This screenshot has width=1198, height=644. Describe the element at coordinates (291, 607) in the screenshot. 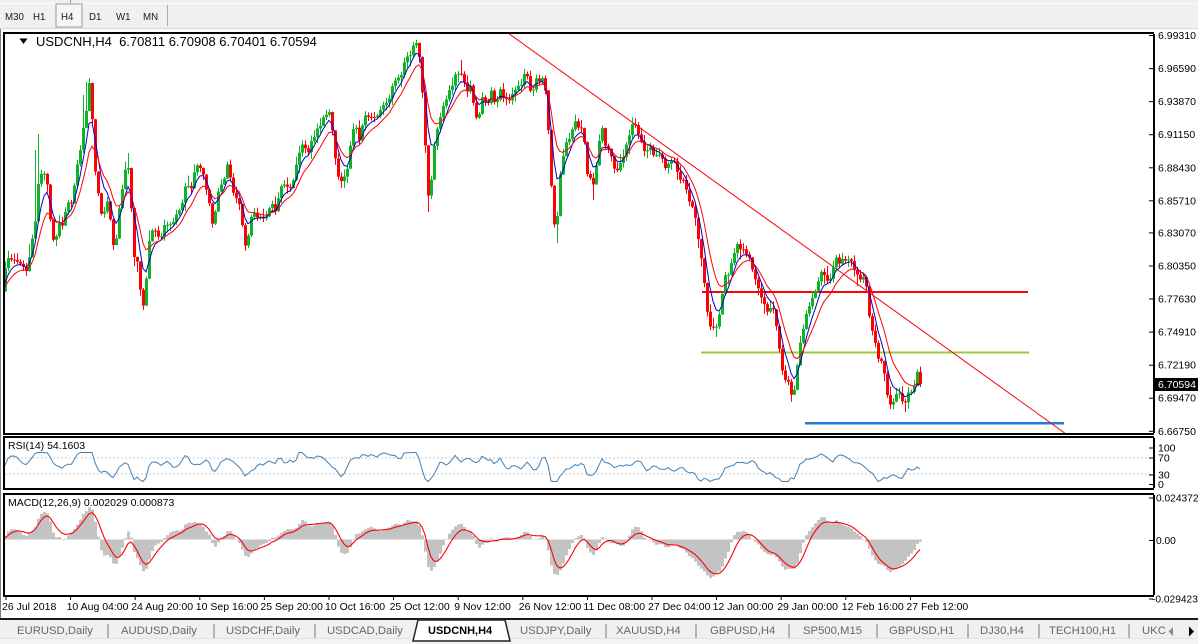

I see `svg-text: 25 Sep 20:00` at that location.